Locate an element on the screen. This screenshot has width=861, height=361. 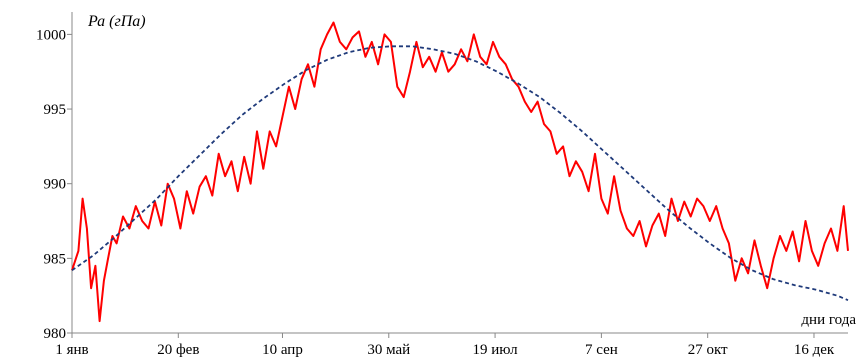
x-tick-label: 1 янв is located at coordinates (71, 350).